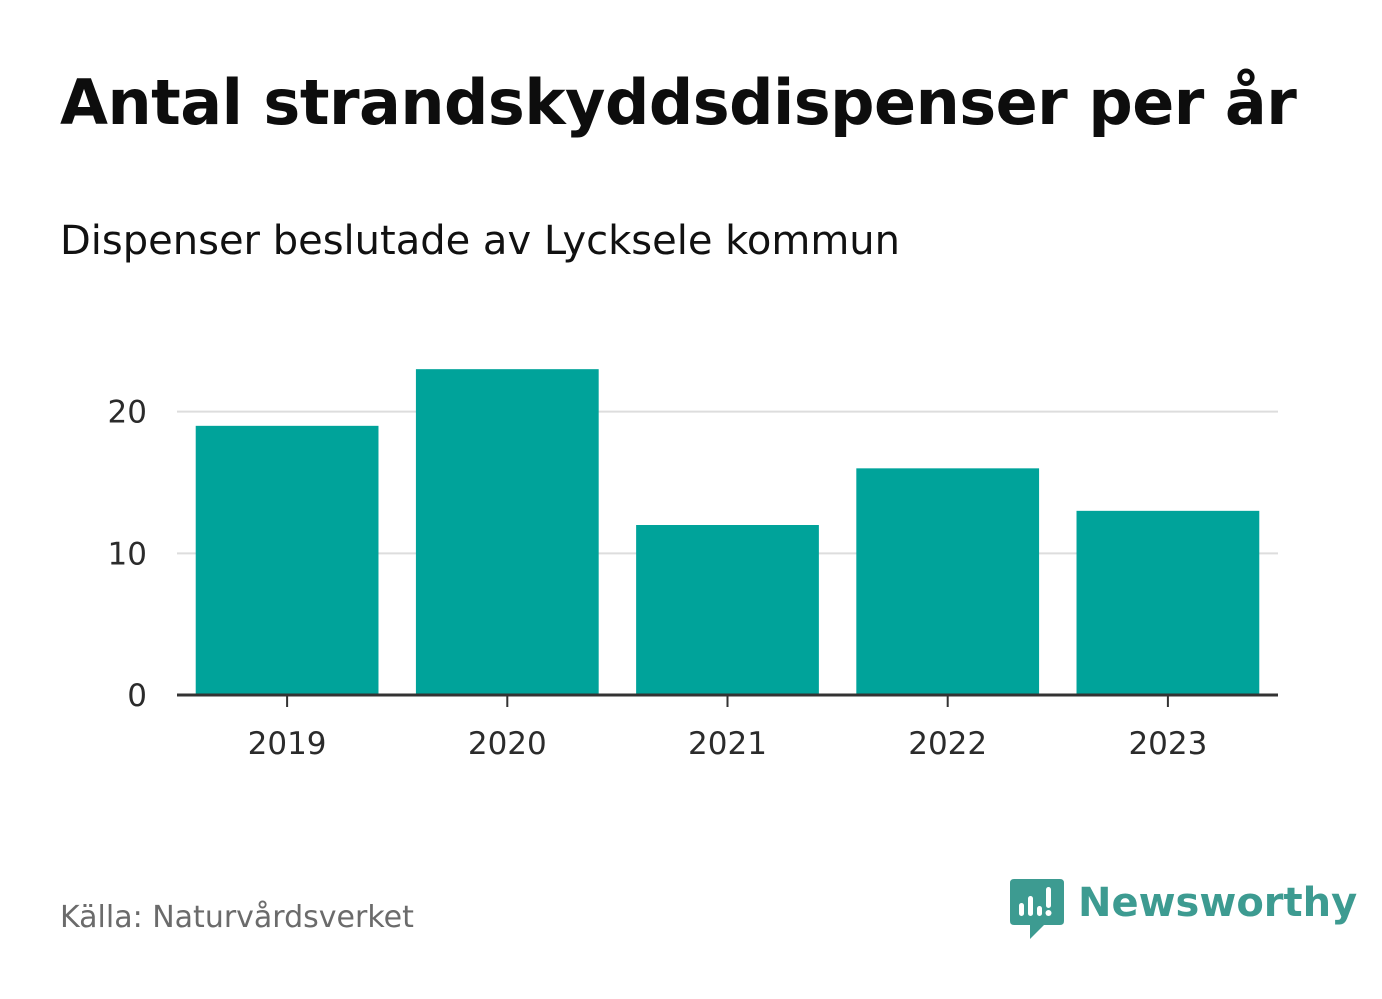  What do you see at coordinates (1037, 909) in the screenshot?
I see `newsworthy-logo-icon` at bounding box center [1037, 909].